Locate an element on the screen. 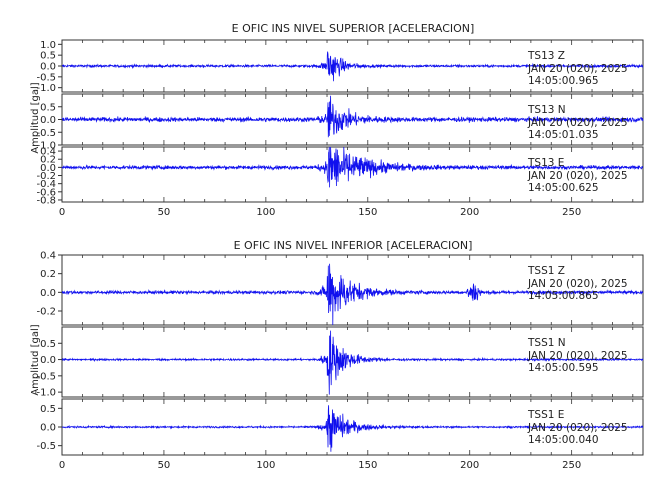 Image resolution: width=650 pixels, height=500 pixels. time-label: 14:05:00.965 is located at coordinates (563, 81).